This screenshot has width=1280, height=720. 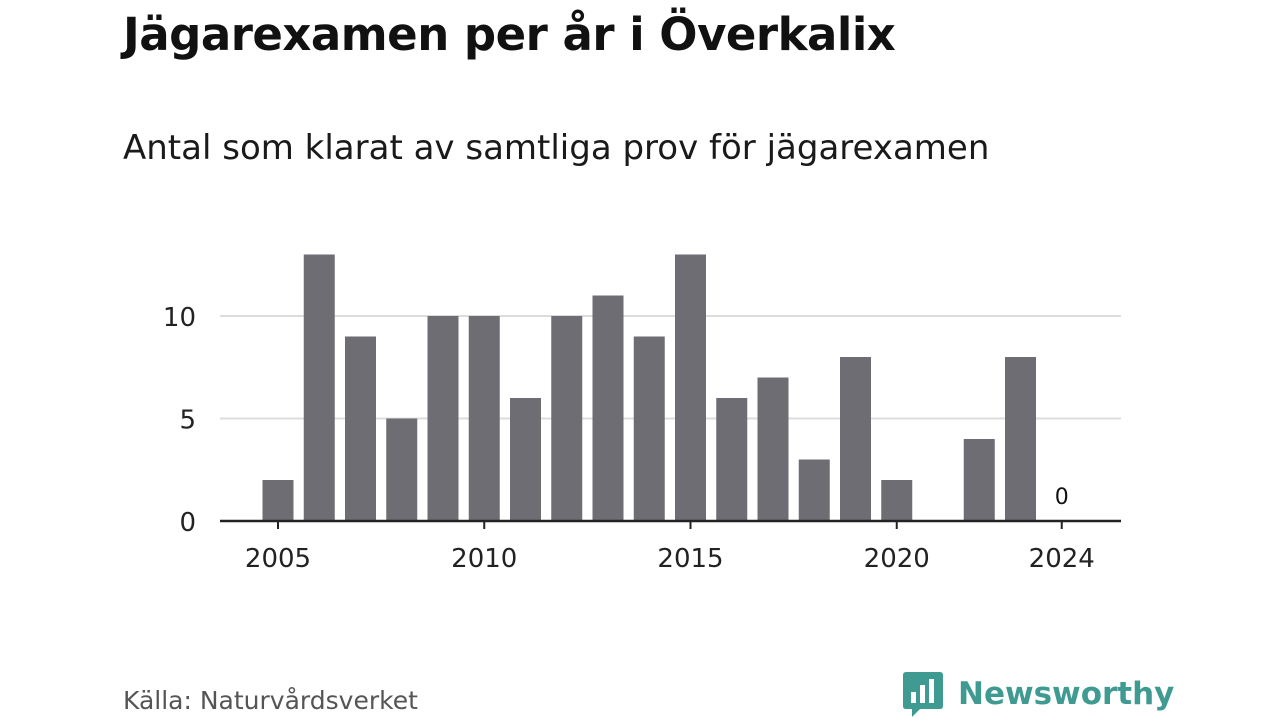 I want to click on y-tick-label: 10, so click(x=179, y=318).